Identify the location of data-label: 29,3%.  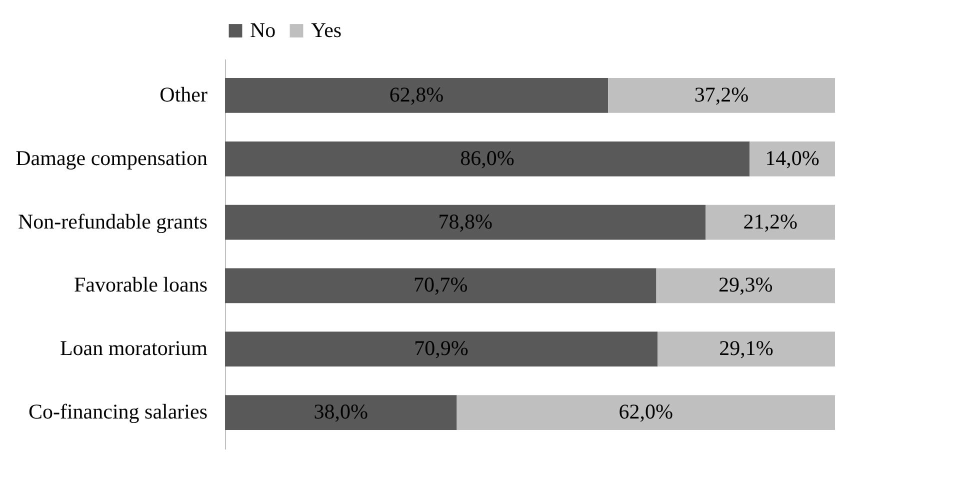
(745, 284).